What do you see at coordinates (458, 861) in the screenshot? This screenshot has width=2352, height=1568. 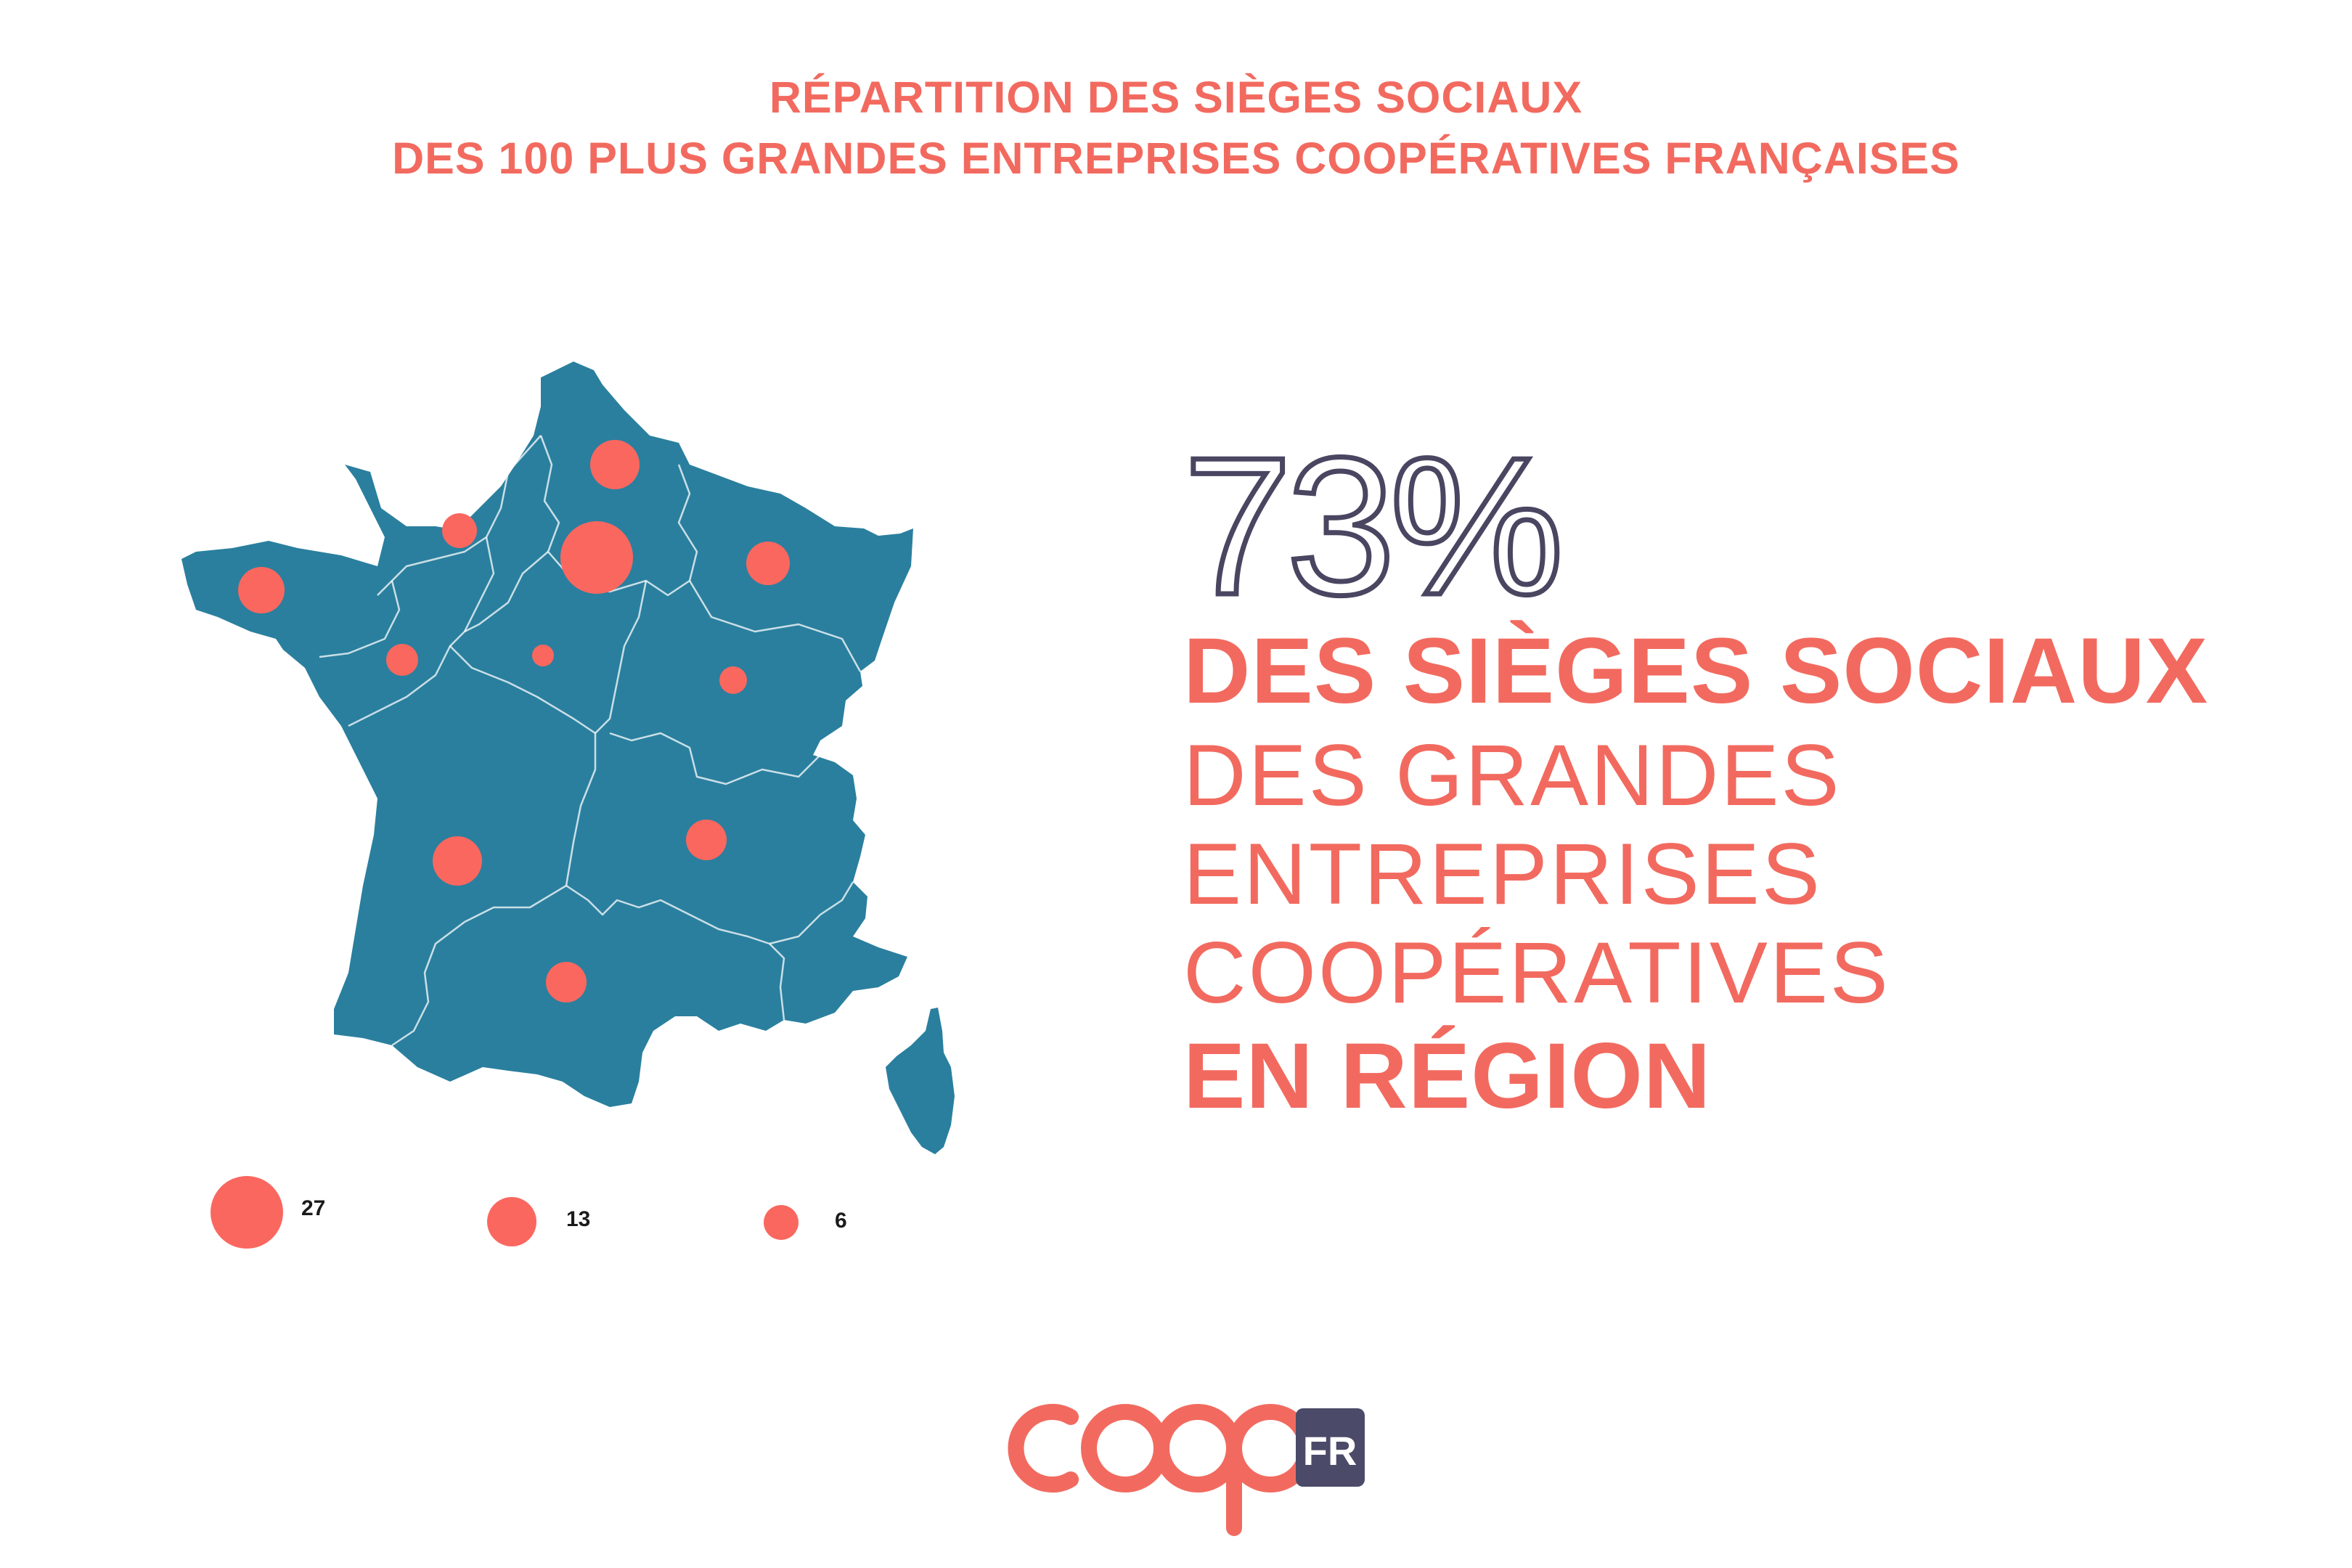 I see `bubble-nouvelle-aquitaine` at bounding box center [458, 861].